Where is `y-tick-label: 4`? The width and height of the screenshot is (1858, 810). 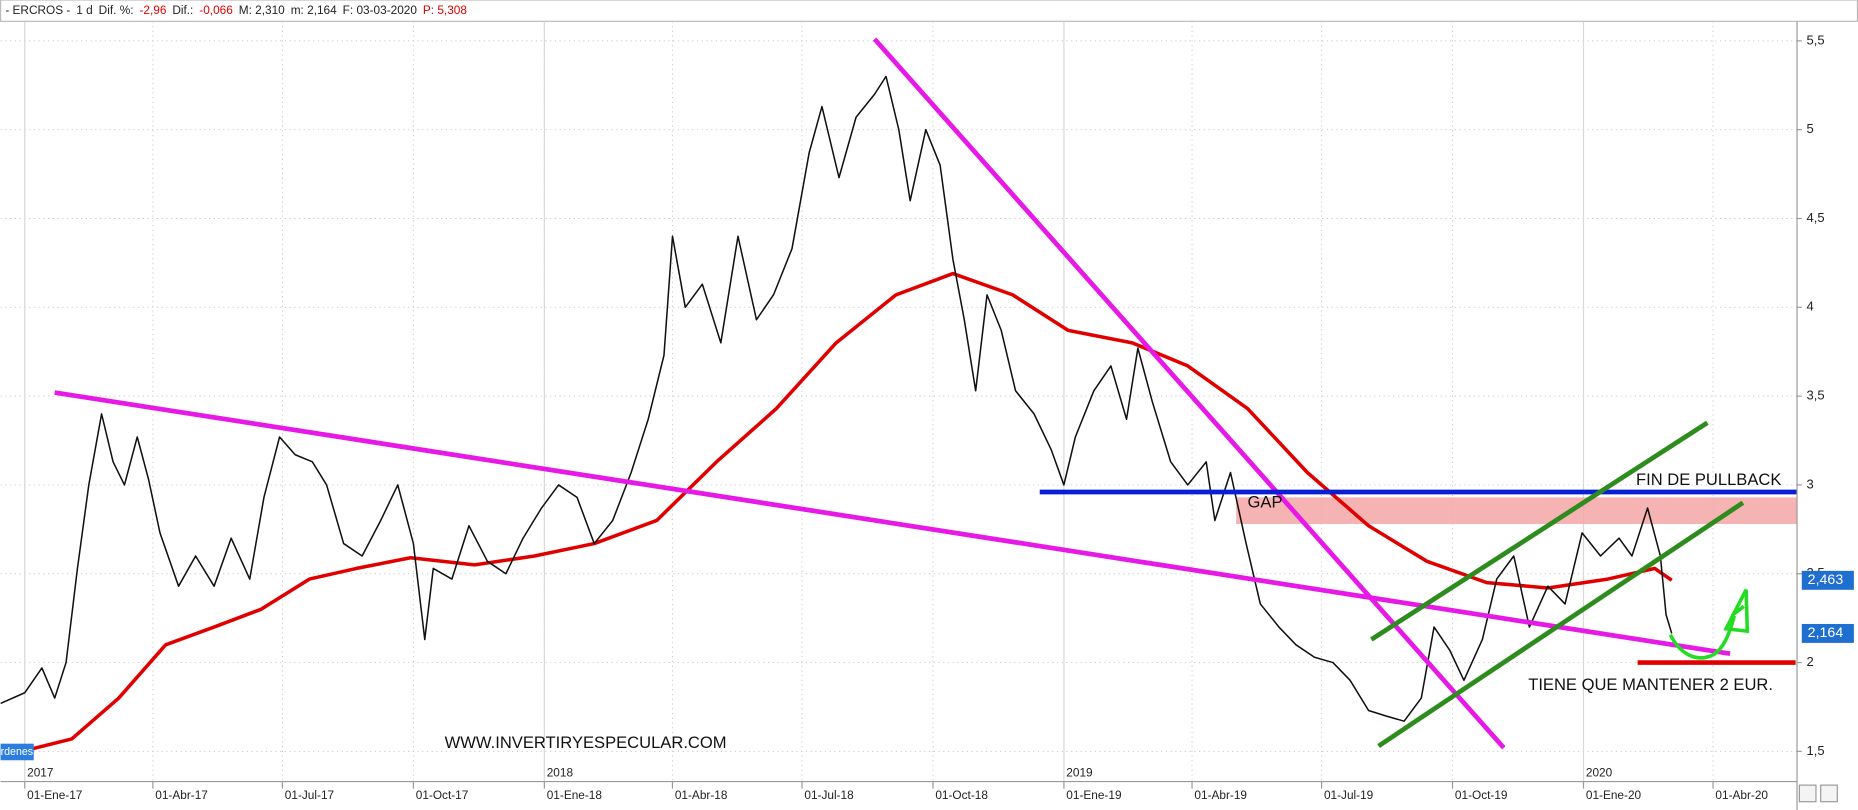 y-tick-label: 4 is located at coordinates (1810, 306).